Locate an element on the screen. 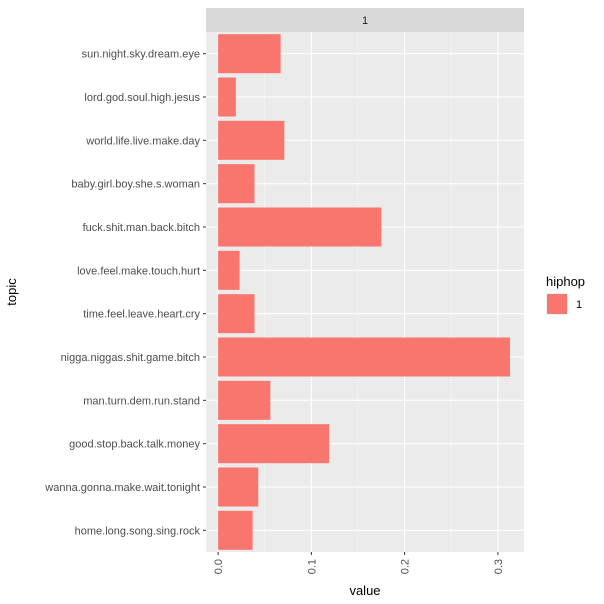 The height and width of the screenshot is (604, 604). y-tick-label: wanna.gonna.make.wait.tonight is located at coordinates (122, 488).